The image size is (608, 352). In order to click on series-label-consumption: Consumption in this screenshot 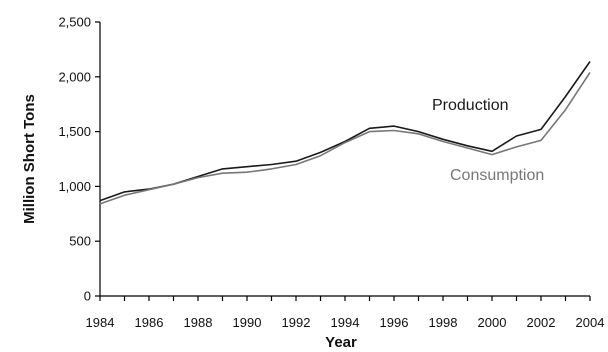, I will do `click(497, 175)`.